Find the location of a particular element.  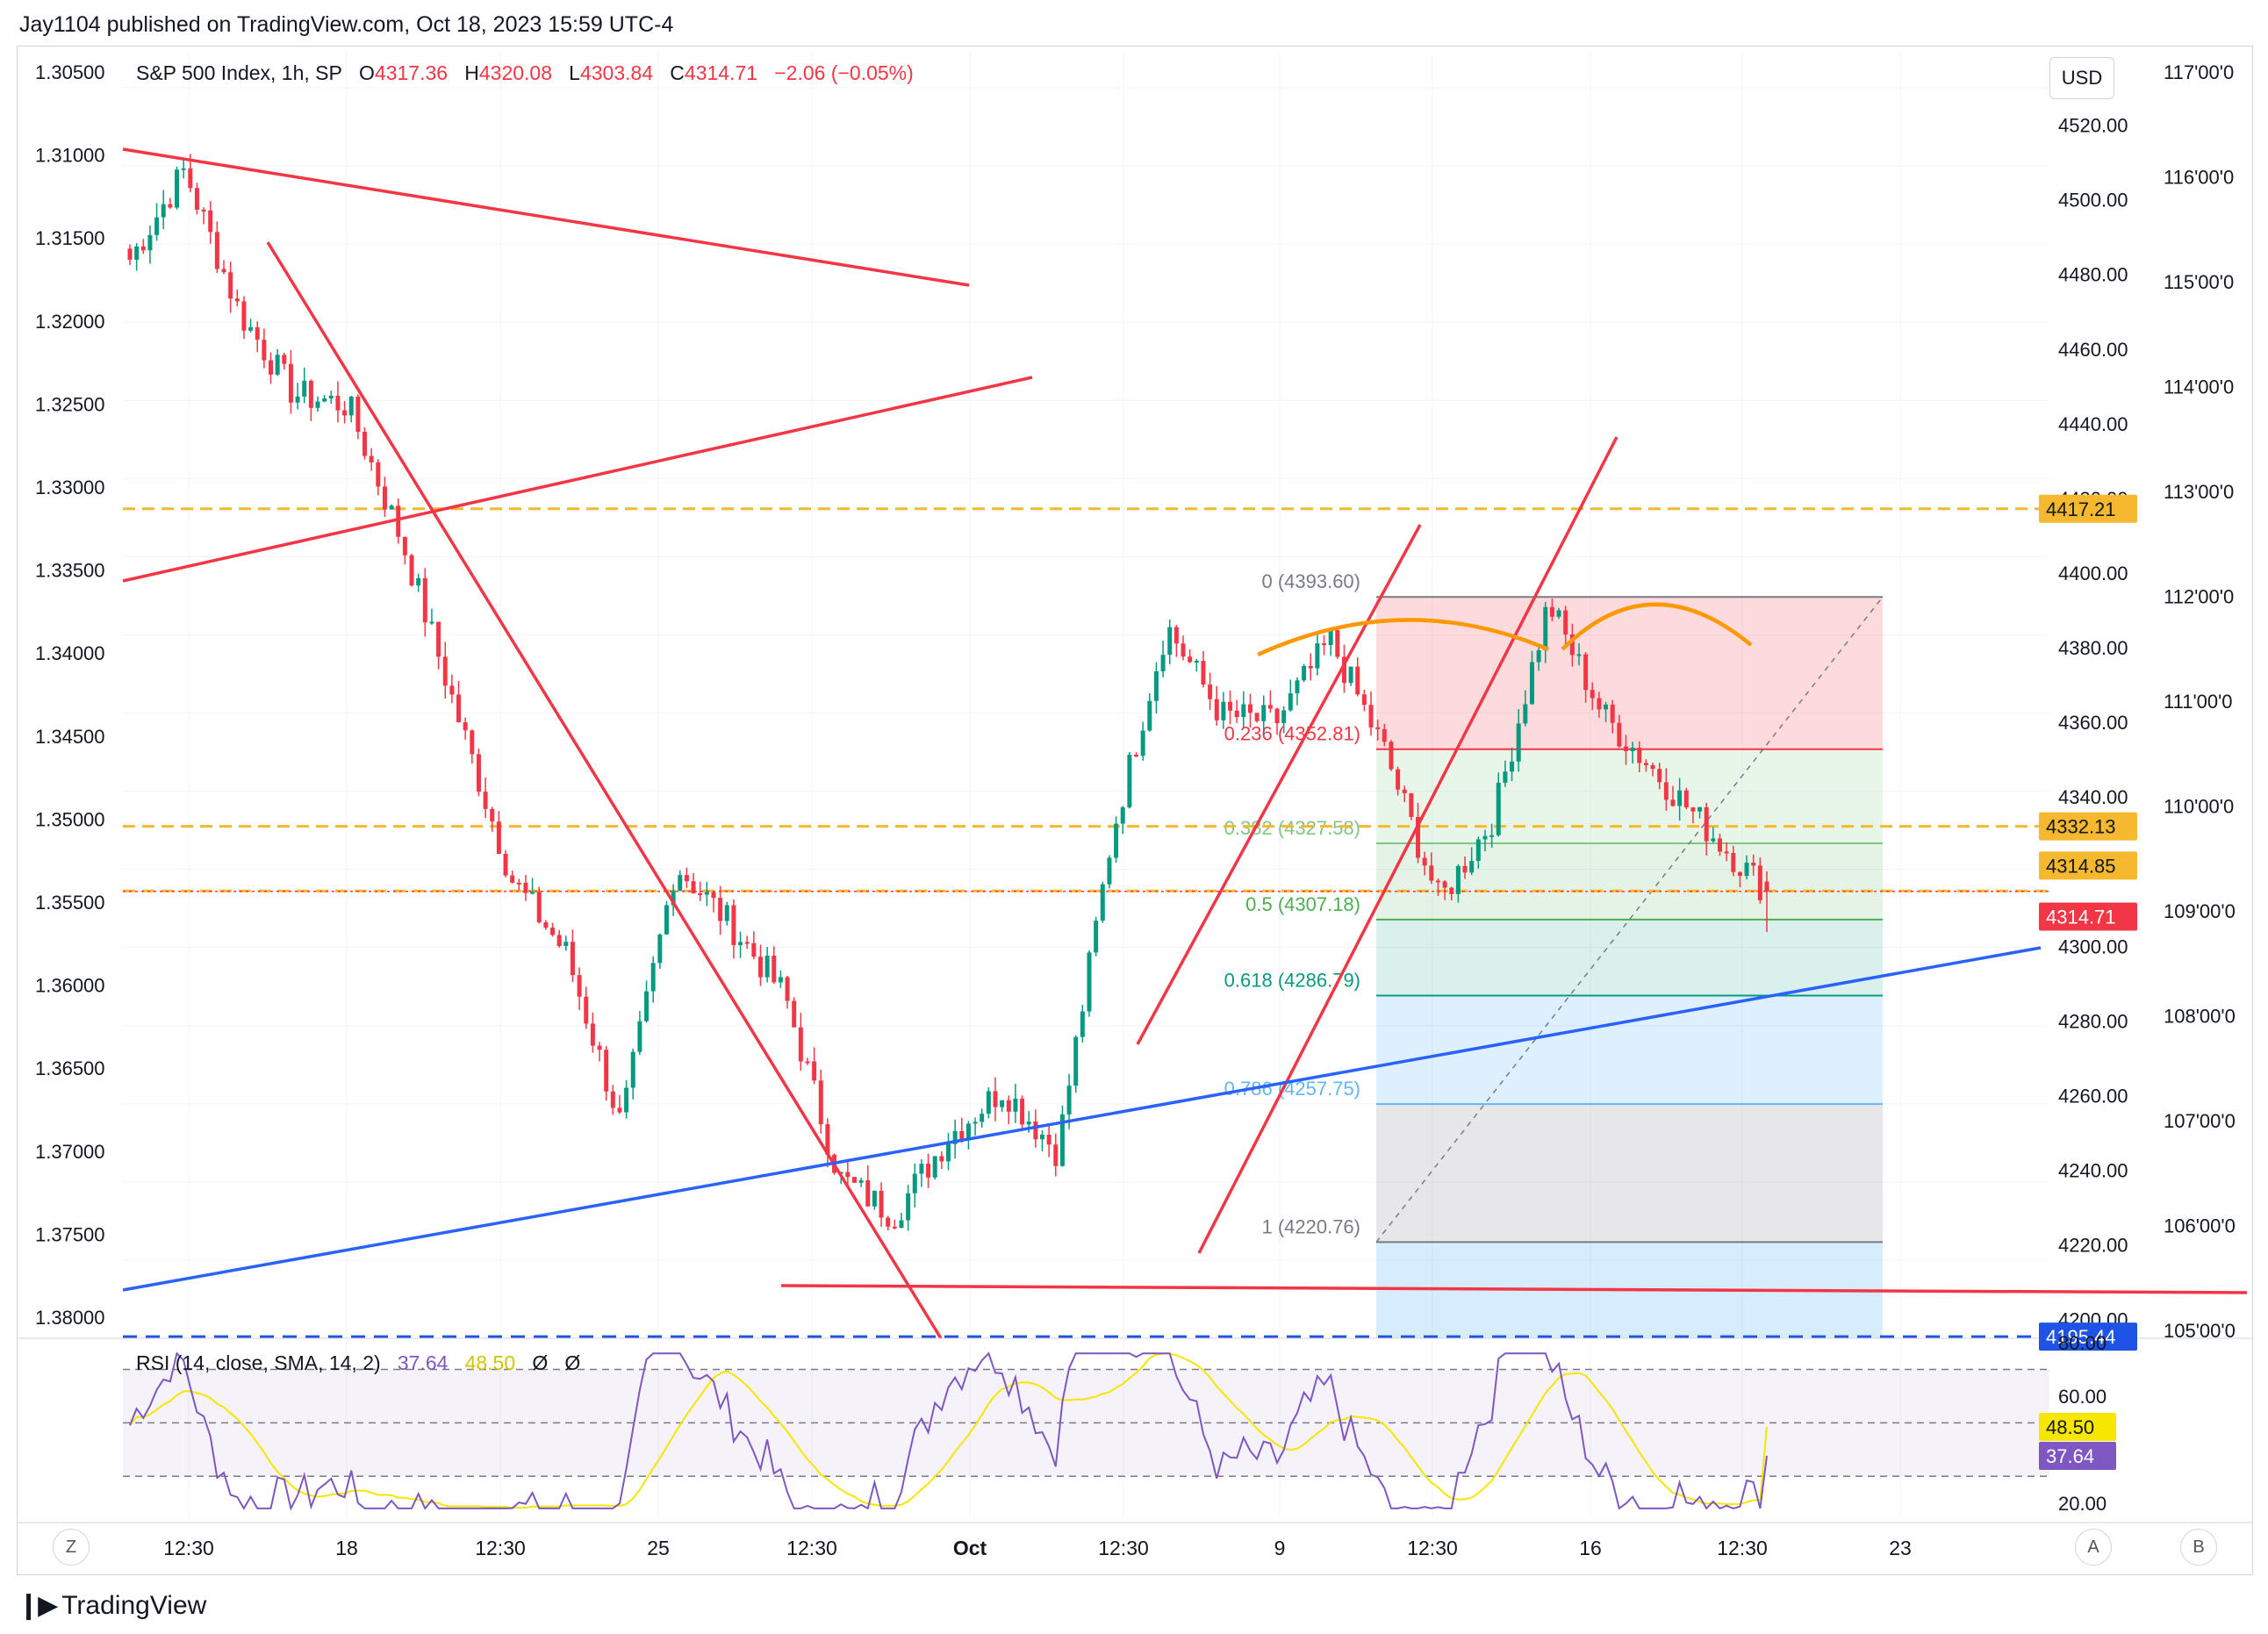

right-axis-tick: 4400.00 is located at coordinates (2093, 573).